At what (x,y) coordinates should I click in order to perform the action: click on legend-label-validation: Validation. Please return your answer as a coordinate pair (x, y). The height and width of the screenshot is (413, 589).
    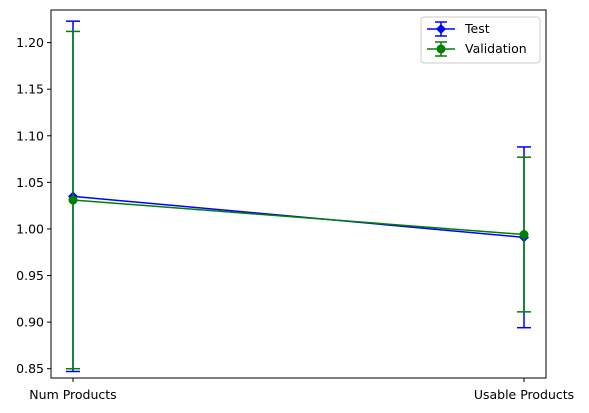
    Looking at the image, I should click on (496, 48).